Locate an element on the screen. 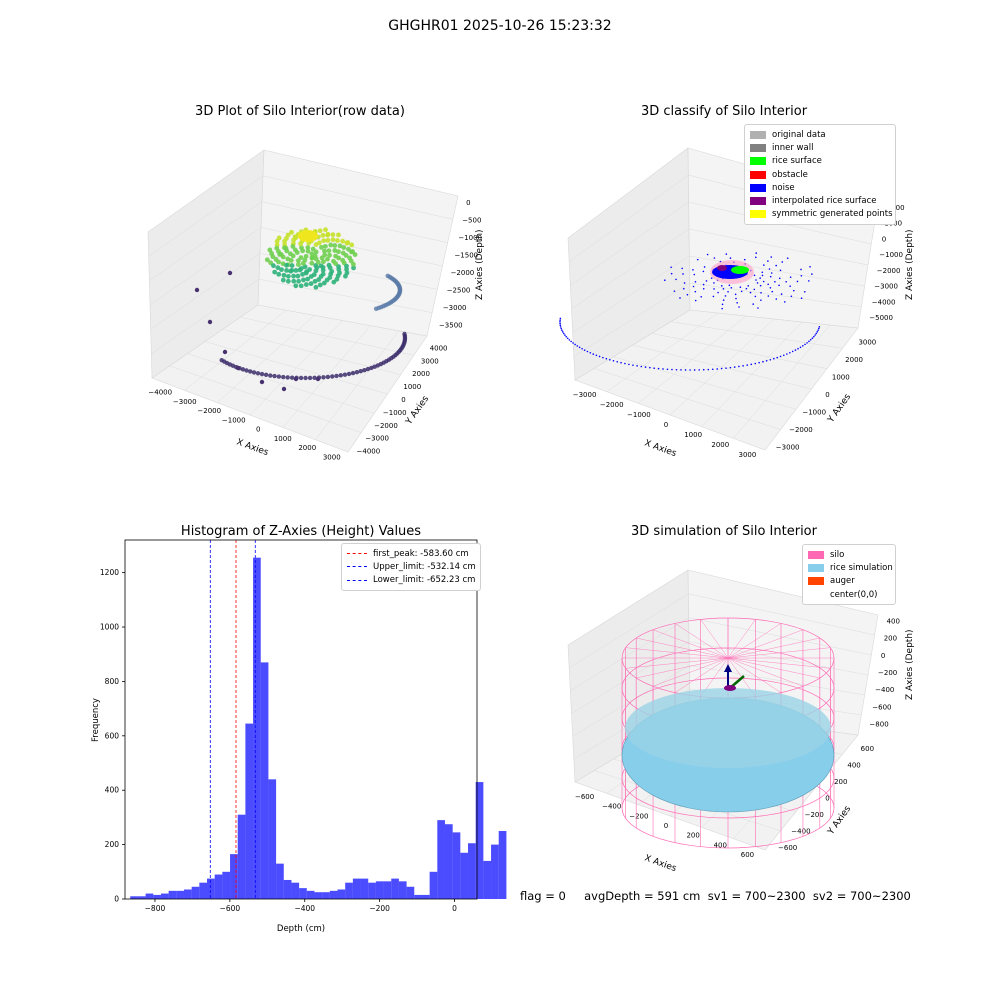 The width and height of the screenshot is (1000, 1000). classify-xtick-label: −3000 is located at coordinates (585, 395).